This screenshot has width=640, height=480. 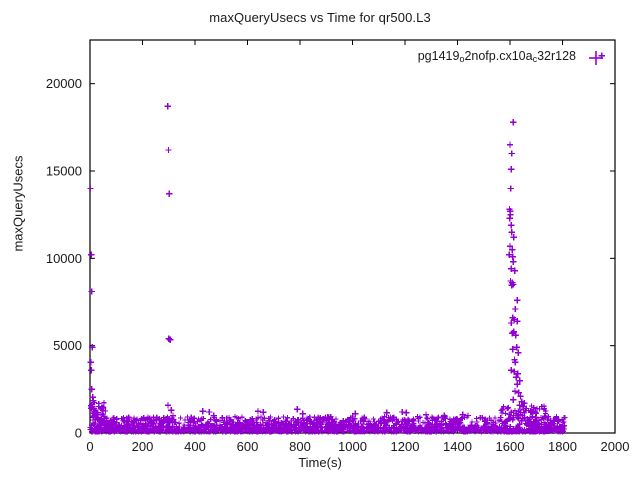 I want to click on svg-text: 2000, so click(x=615, y=446).